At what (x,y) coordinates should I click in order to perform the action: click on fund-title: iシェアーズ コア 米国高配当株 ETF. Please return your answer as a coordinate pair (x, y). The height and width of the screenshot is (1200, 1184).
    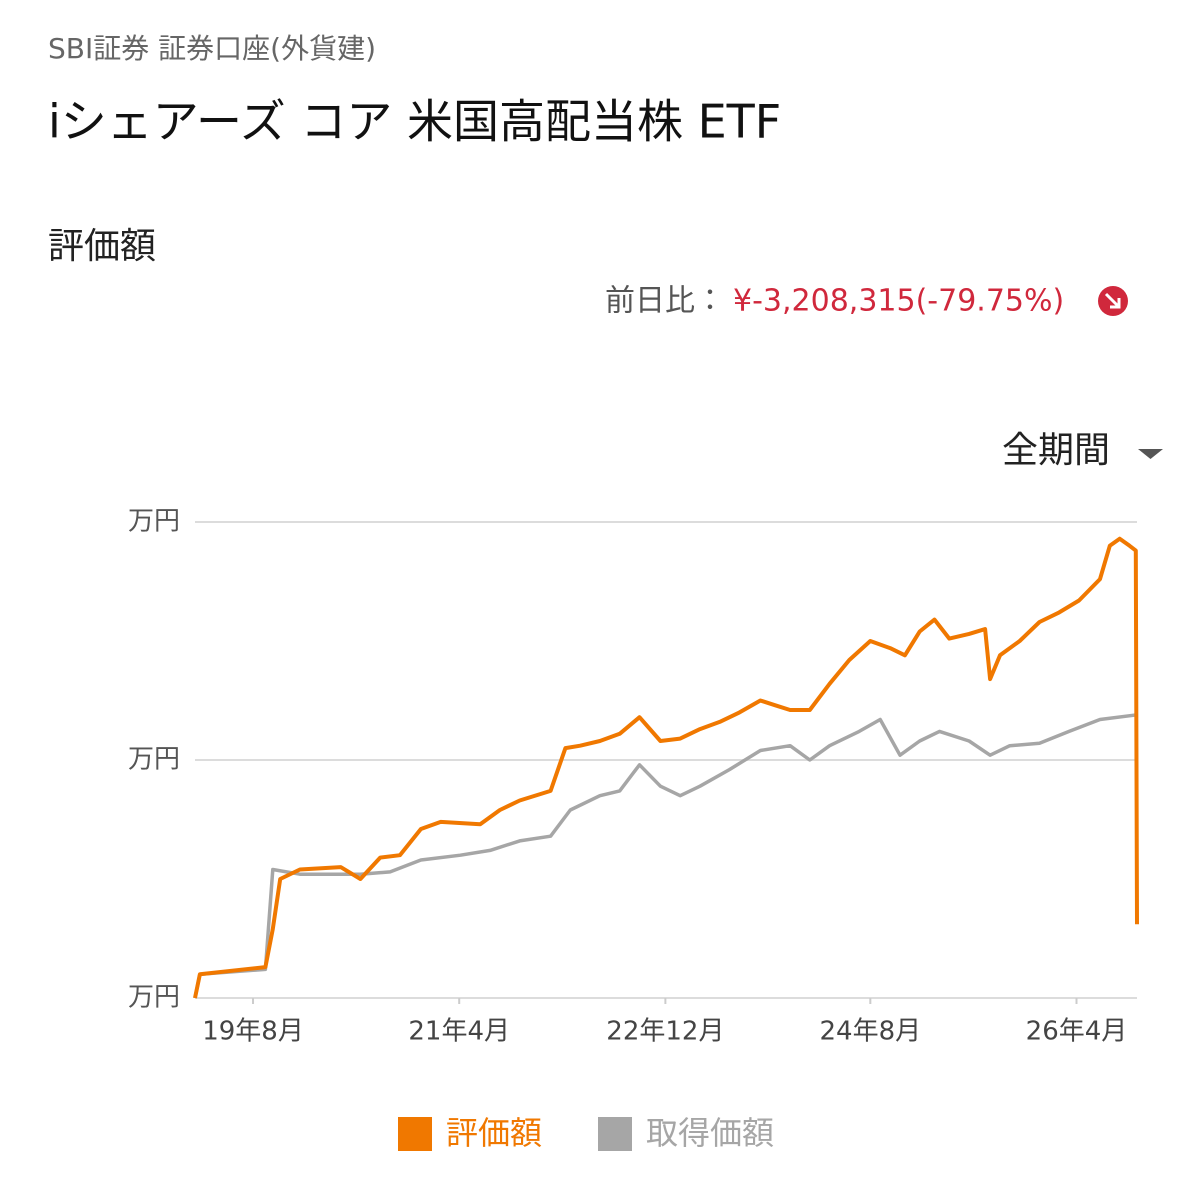
    Looking at the image, I should click on (414, 122).